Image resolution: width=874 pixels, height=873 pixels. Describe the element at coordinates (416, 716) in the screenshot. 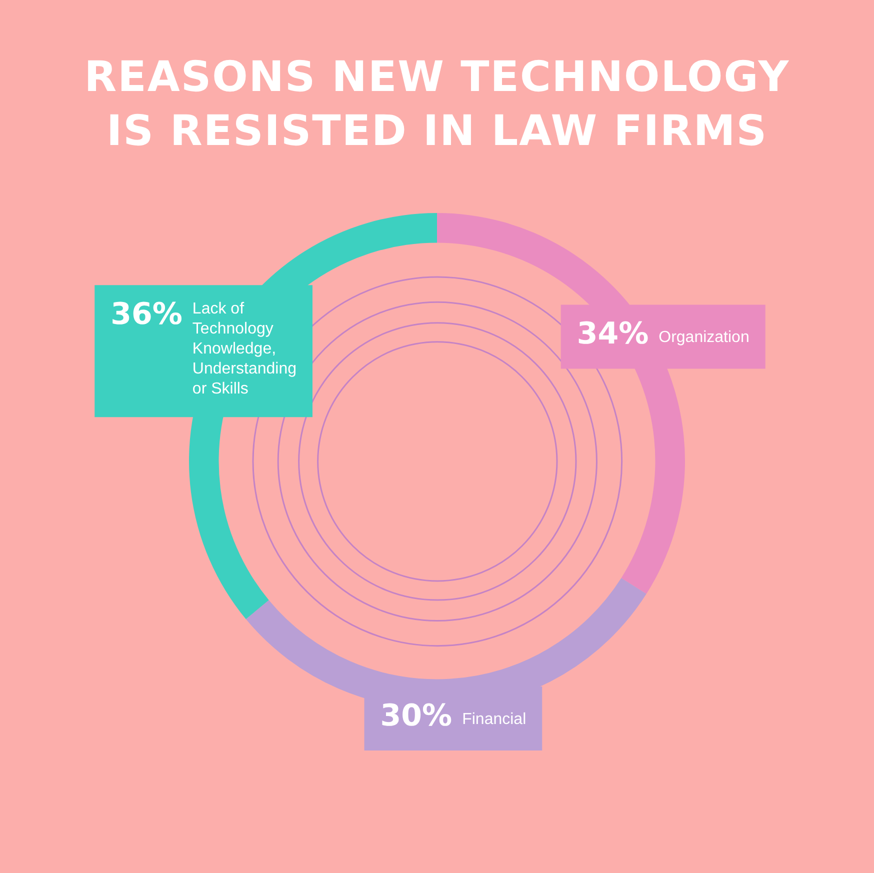

I see `data-label: 30%` at that location.